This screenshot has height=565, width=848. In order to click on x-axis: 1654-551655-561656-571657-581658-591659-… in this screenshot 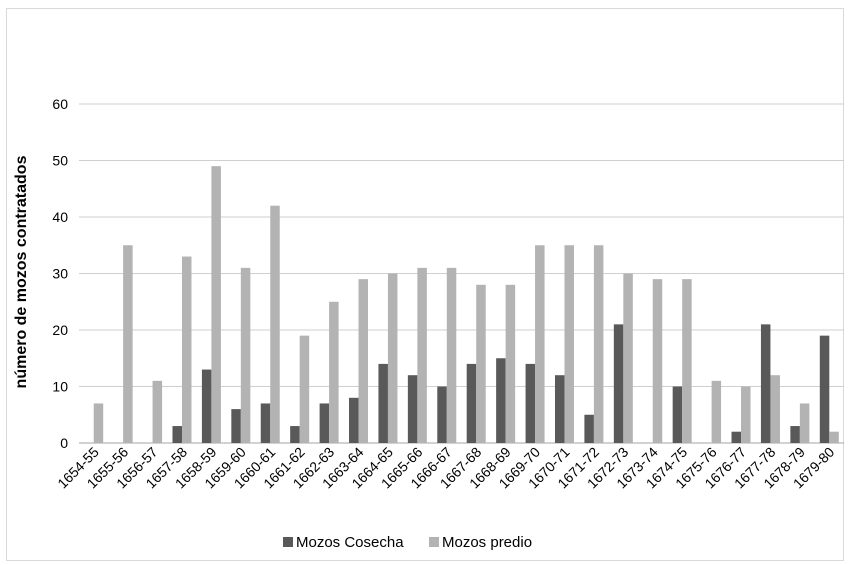, I will do `click(445, 468)`.